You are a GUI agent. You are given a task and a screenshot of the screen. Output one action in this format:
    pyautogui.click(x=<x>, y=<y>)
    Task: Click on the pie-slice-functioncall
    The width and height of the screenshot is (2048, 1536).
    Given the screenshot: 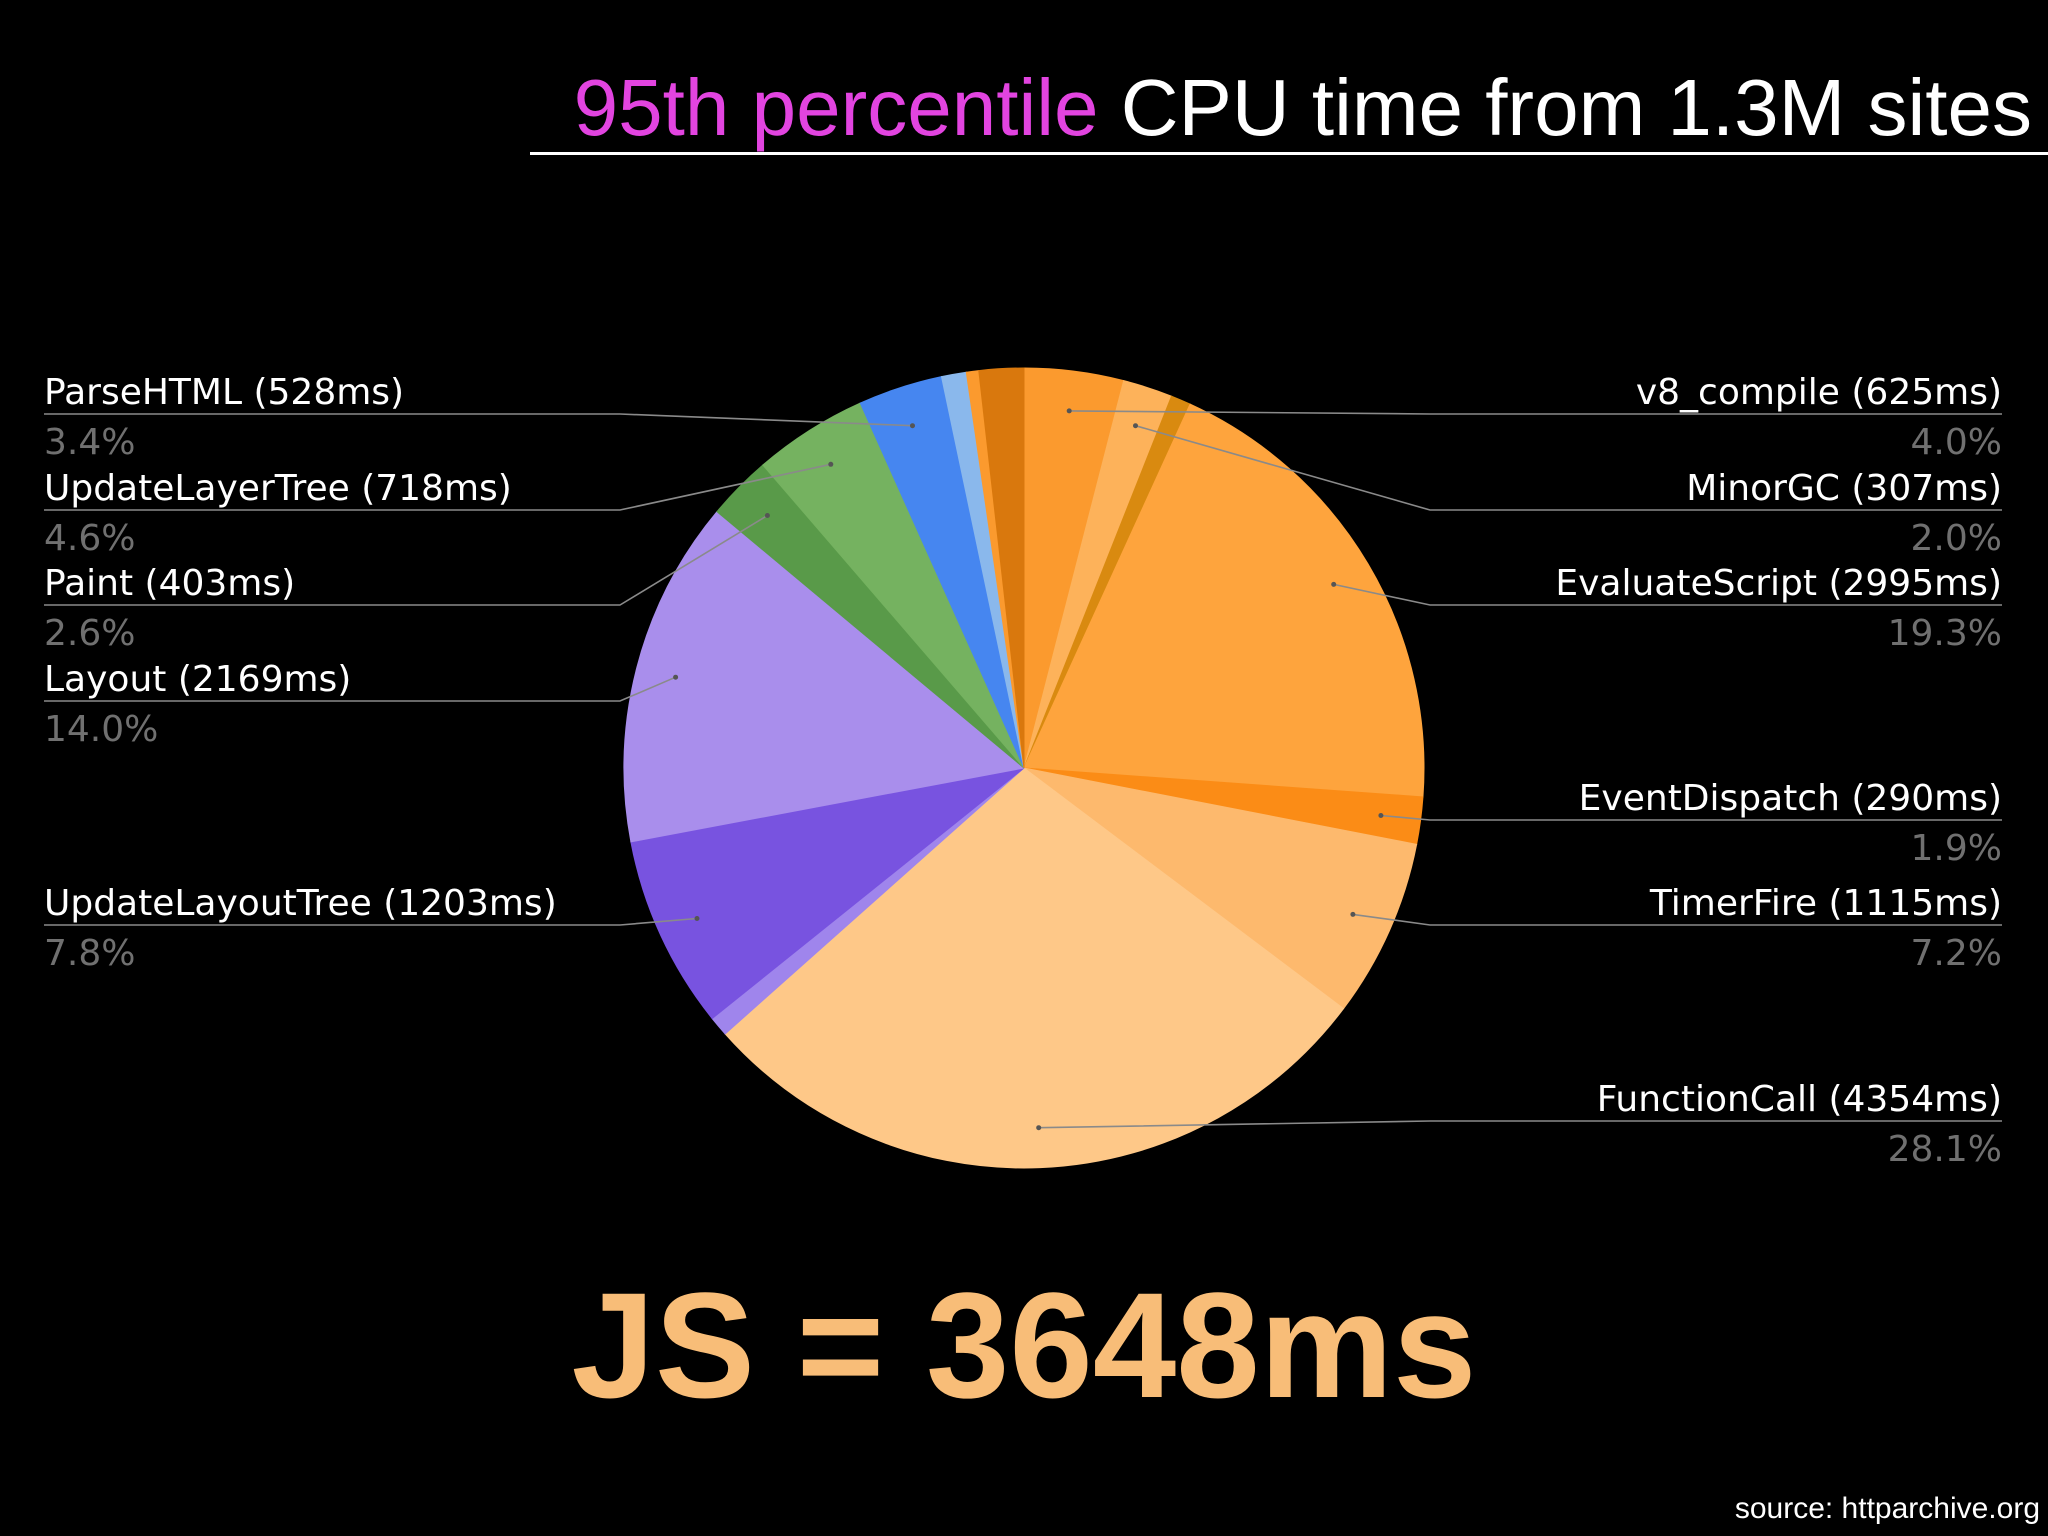 What is the action you would take?
    pyautogui.click(x=1034, y=968)
    